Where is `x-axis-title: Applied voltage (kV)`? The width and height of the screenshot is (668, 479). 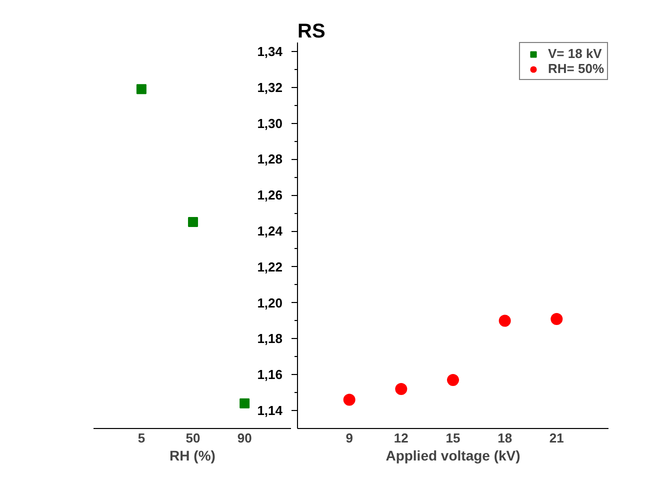
x-axis-title: Applied voltage (kV) is located at coordinates (453, 456).